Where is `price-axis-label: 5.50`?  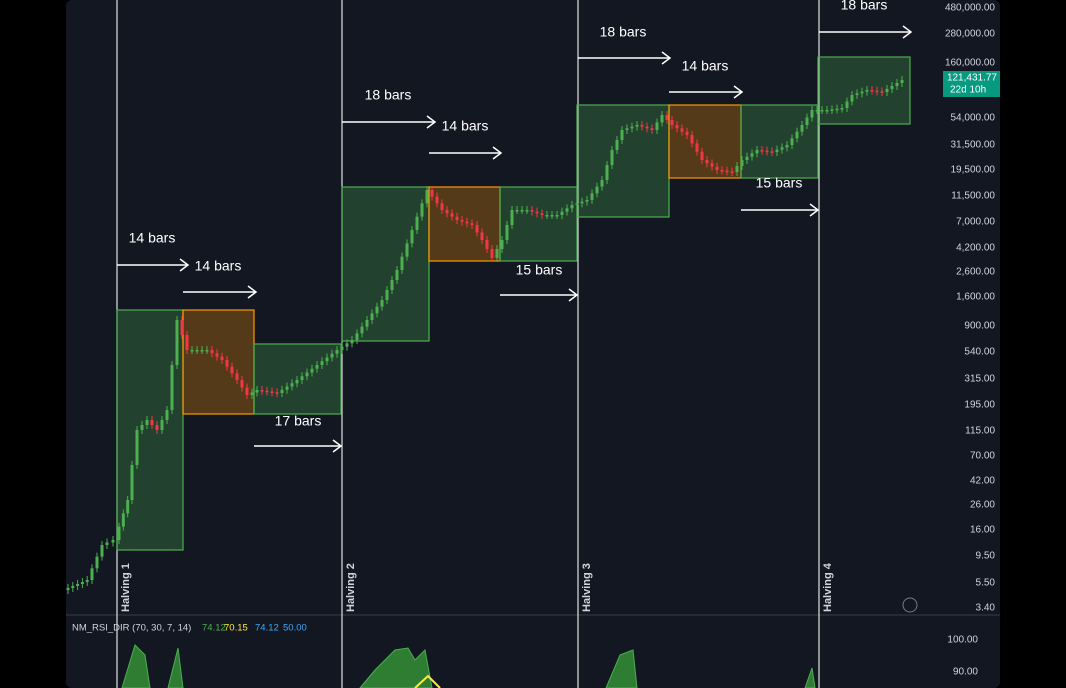 price-axis-label: 5.50 is located at coordinates (986, 583).